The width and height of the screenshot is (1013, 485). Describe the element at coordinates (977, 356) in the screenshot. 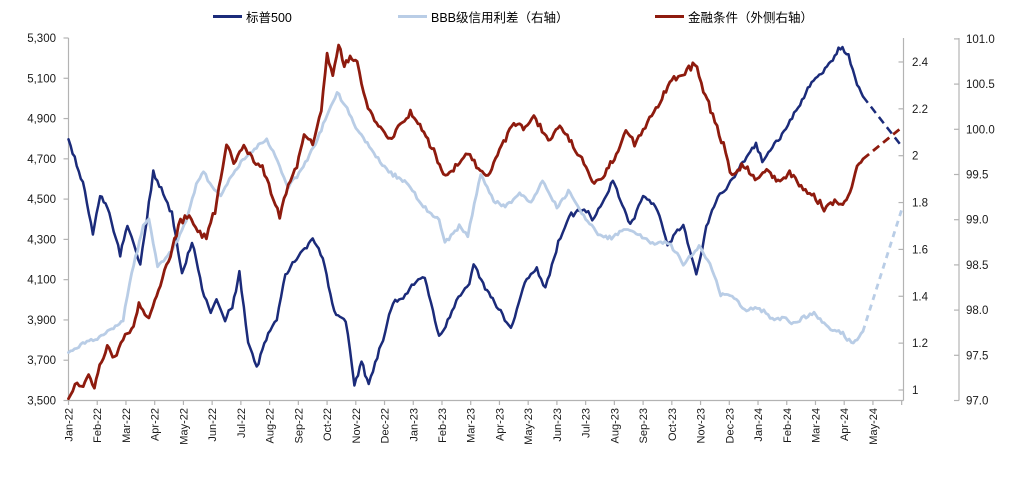

I see `right-outer-tick-label: 97.5` at that location.